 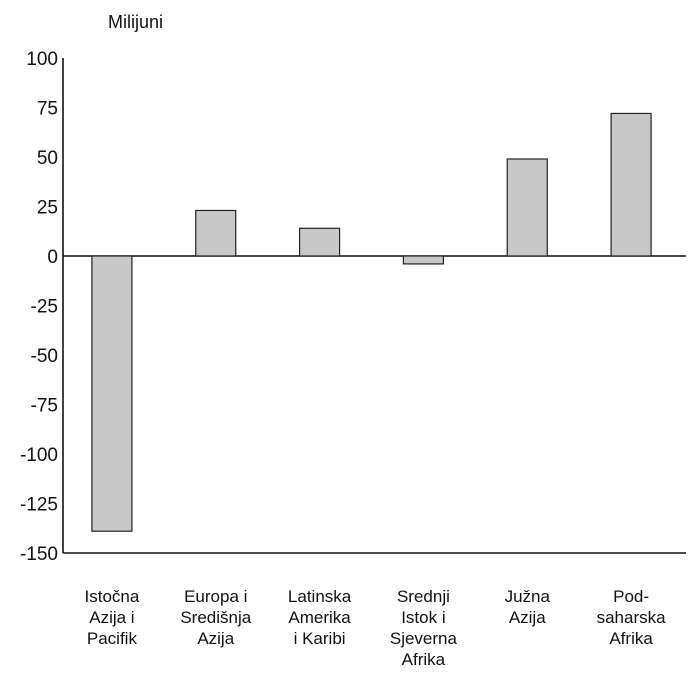 What do you see at coordinates (424, 628) in the screenshot?
I see `category-label: Srednji Istok i Sjeverna Afrika` at bounding box center [424, 628].